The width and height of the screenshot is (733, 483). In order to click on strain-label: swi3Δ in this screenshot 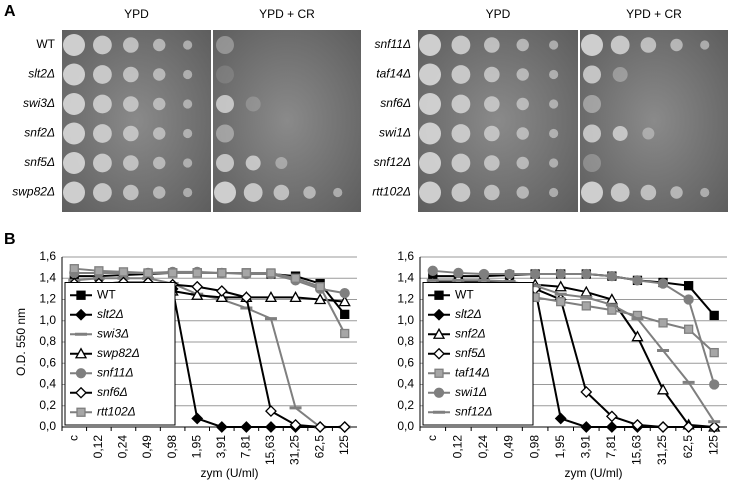, I will do `click(39, 103)`.